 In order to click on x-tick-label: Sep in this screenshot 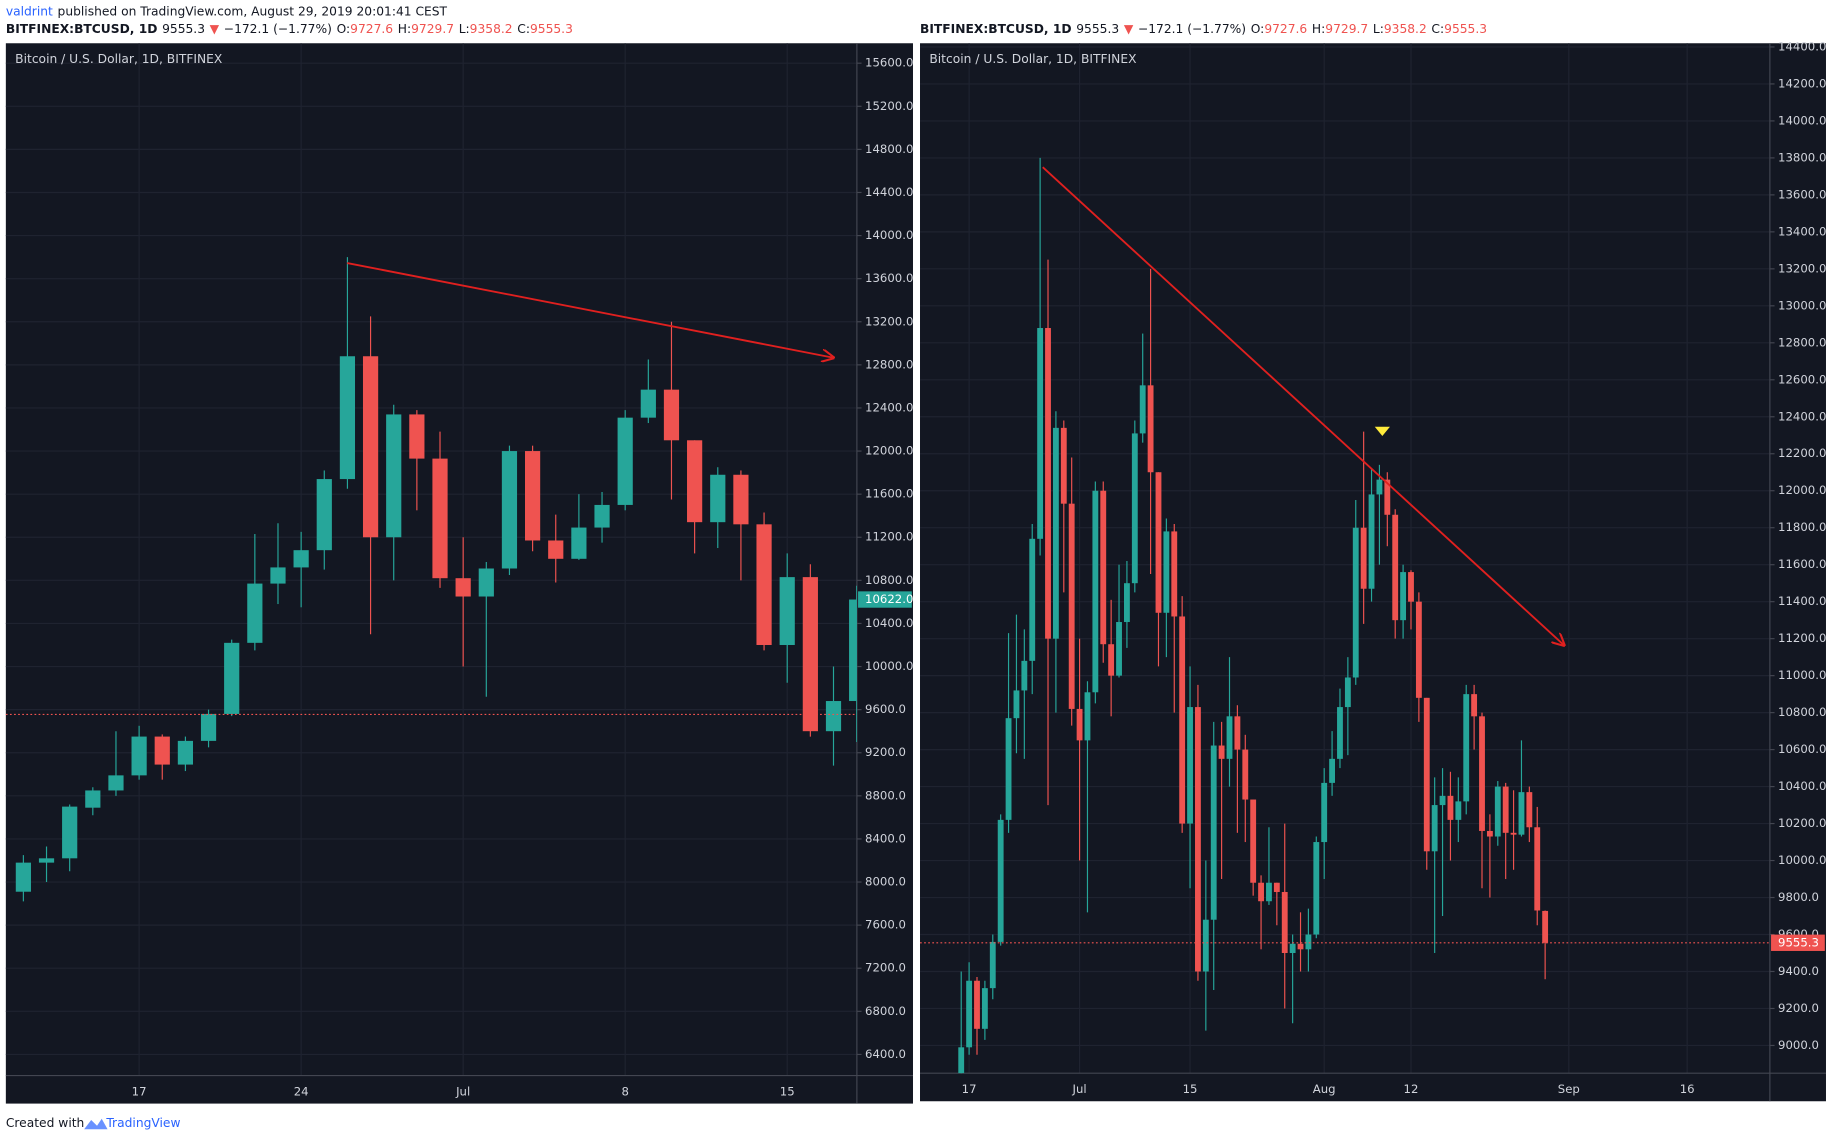, I will do `click(1569, 1089)`.